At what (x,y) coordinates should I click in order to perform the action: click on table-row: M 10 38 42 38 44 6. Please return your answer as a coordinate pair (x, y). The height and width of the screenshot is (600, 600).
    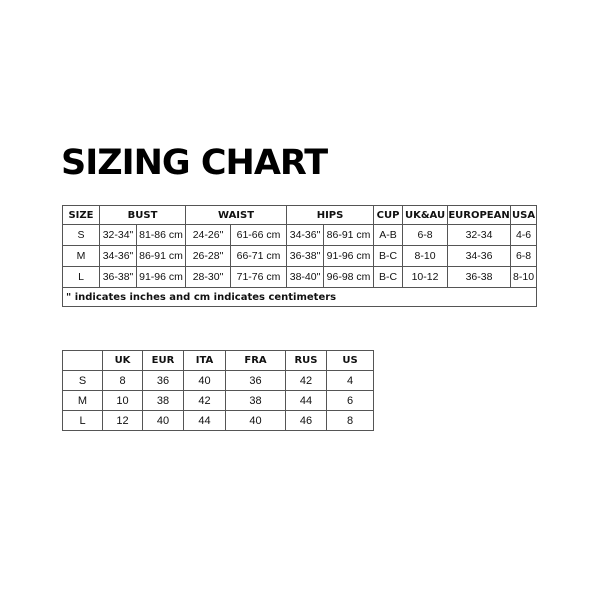
    Looking at the image, I should click on (218, 400).